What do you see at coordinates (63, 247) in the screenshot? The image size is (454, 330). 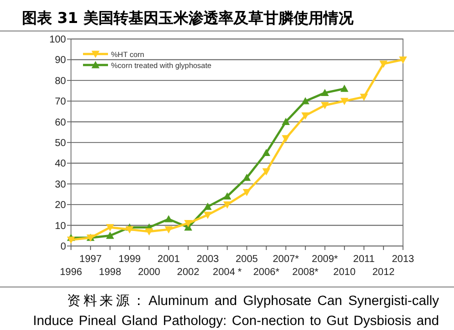 I see `y-tick-label: 0` at bounding box center [63, 247].